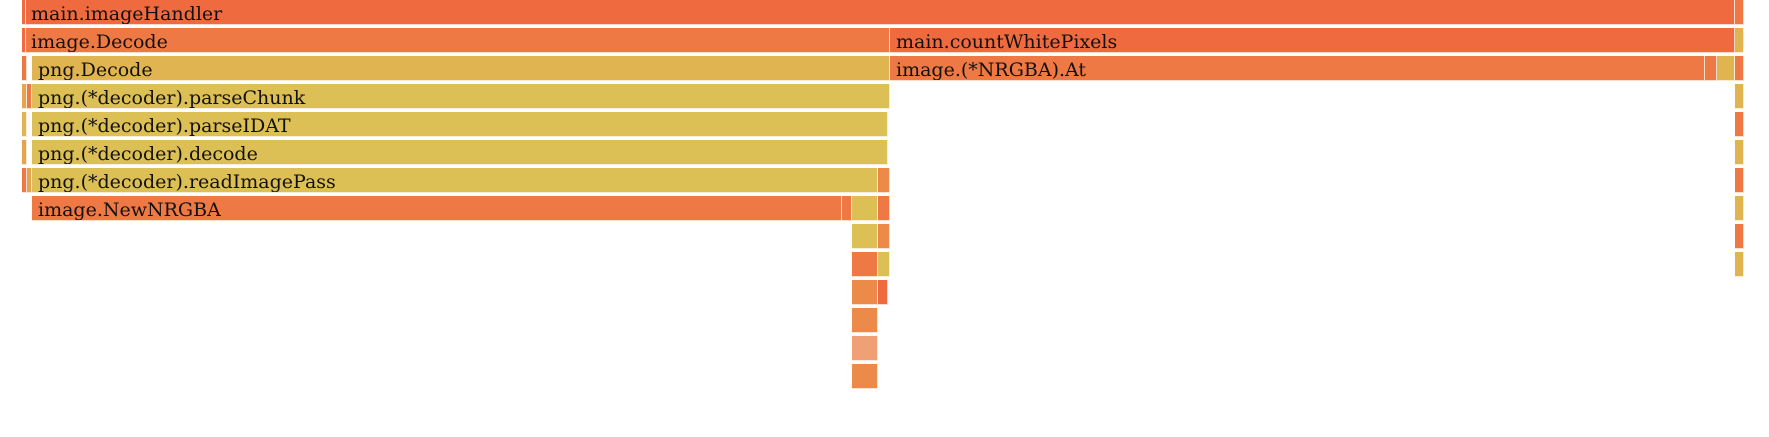  I want to click on frame-main-imagehandler: main.imageHandler, so click(880, 12).